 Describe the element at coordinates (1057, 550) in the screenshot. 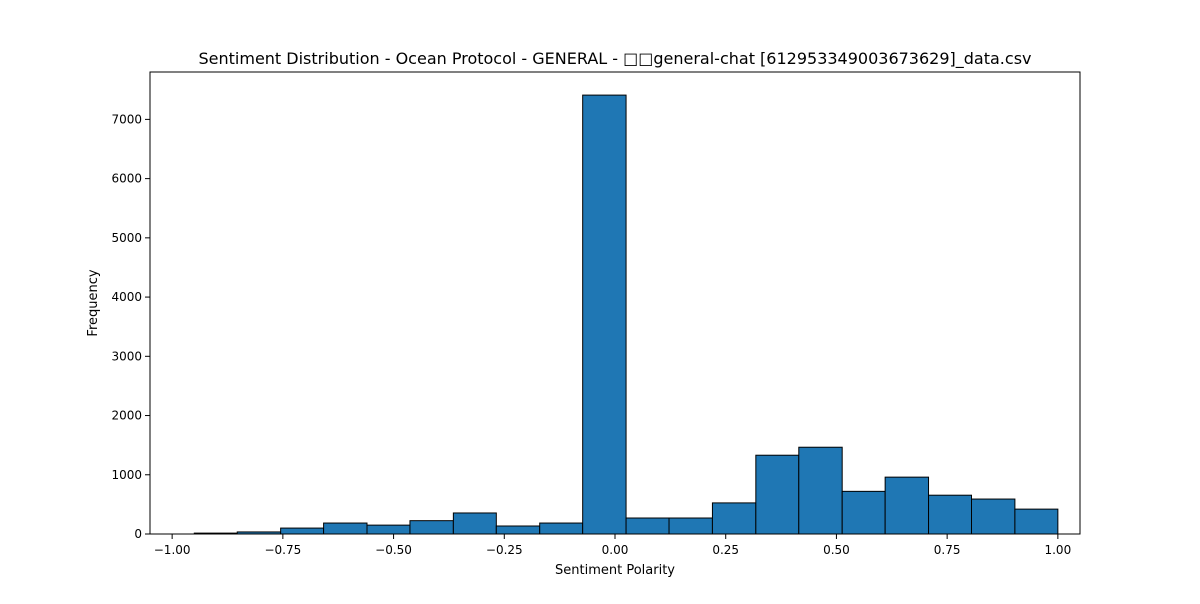

I see `x-tick-label: 1.00` at that location.